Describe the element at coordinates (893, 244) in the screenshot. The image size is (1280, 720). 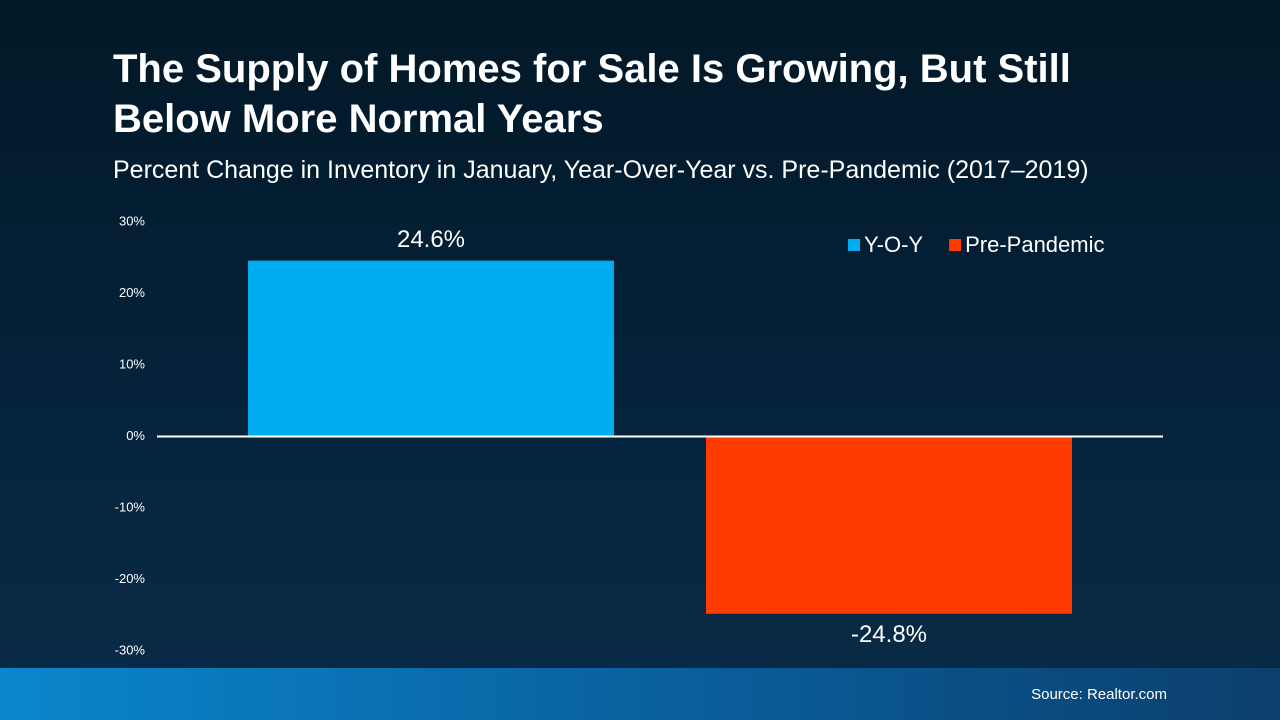
I see `legend-label: Y-O-Y` at that location.